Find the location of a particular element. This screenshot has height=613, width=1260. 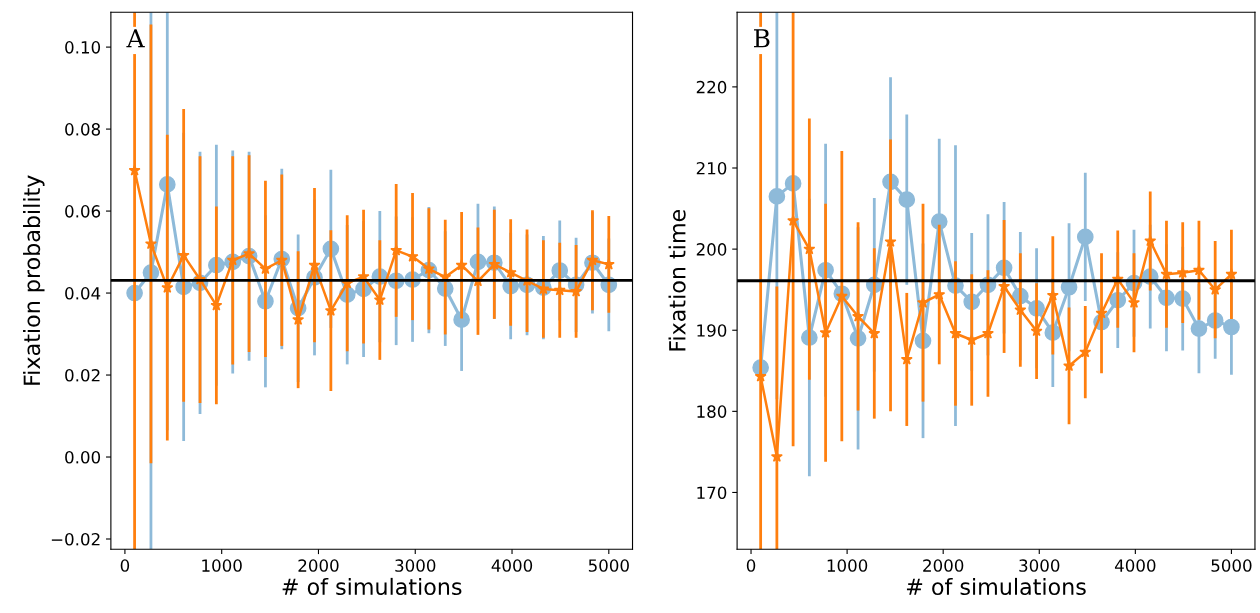

annotation: A is located at coordinates (135, 38).